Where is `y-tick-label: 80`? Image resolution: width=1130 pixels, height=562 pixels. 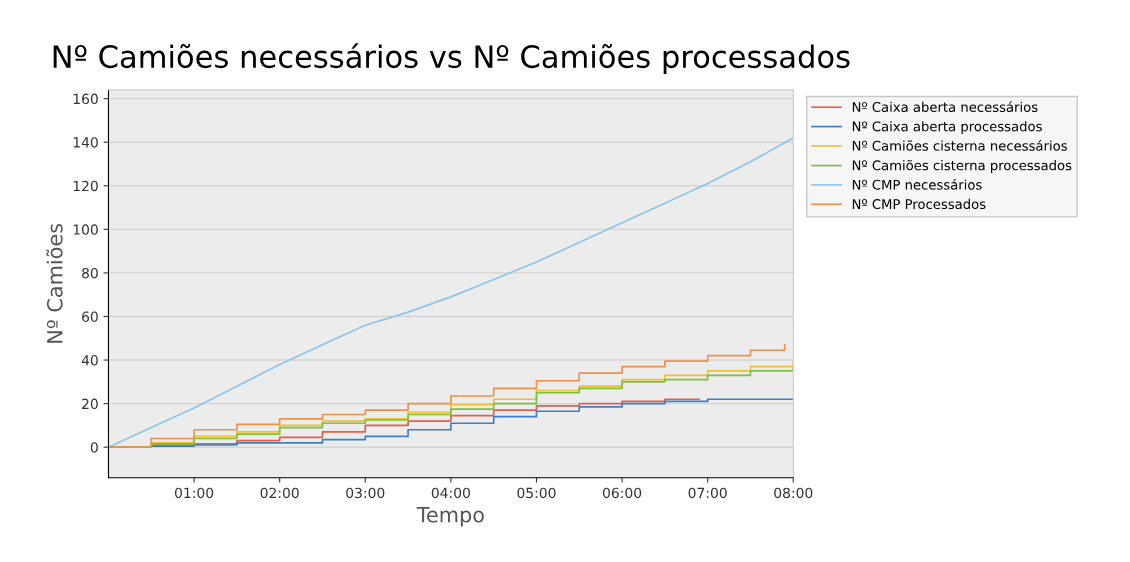
y-tick-label: 80 is located at coordinates (90, 273).